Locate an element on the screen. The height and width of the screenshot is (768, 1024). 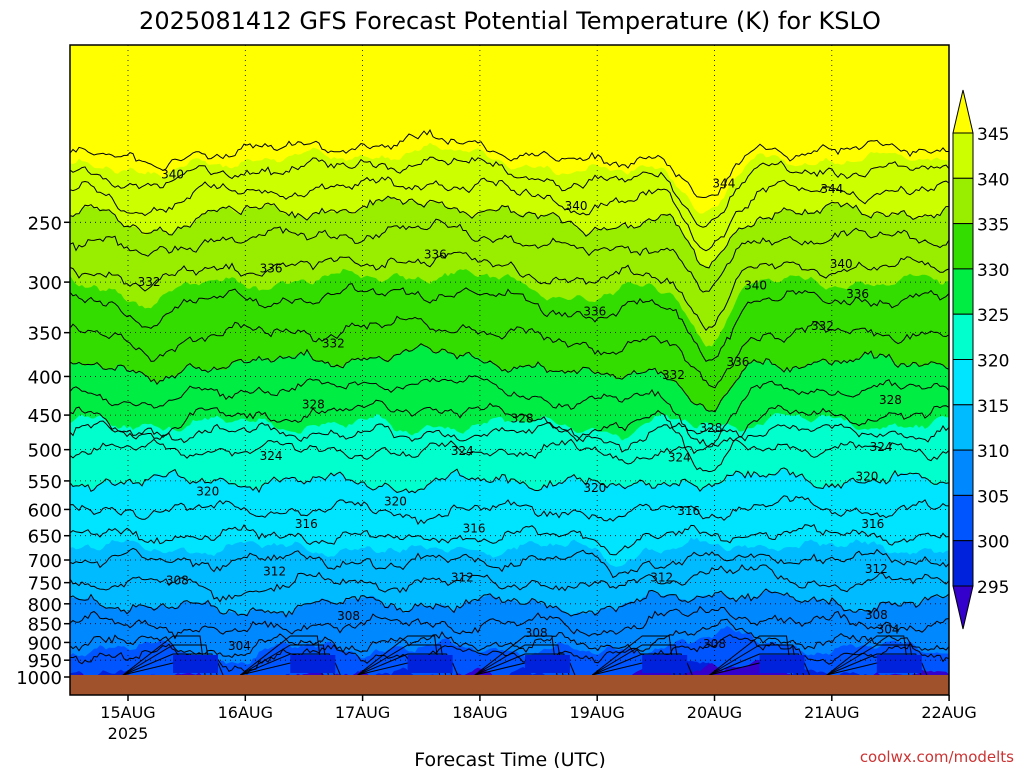
colorbar-tick-label: 330 is located at coordinates (993, 271).